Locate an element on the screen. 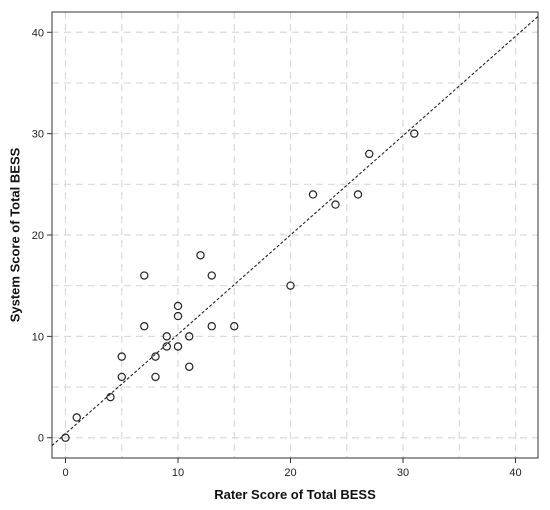 Image resolution: width=550 pixels, height=510 pixels. x-tick-label: 40 is located at coordinates (515, 473).